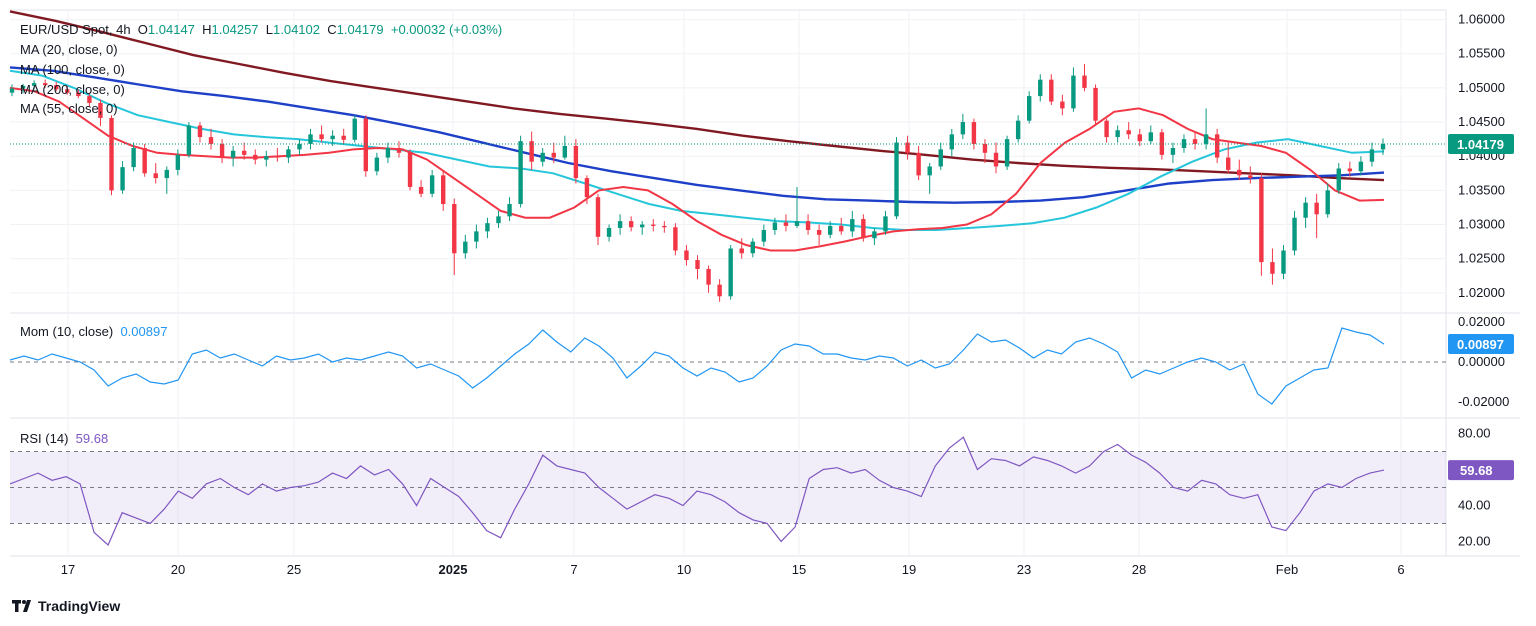 This screenshot has height=626, width=1536. What do you see at coordinates (1287, 569) in the screenshot?
I see `time-tick: Feb` at bounding box center [1287, 569].